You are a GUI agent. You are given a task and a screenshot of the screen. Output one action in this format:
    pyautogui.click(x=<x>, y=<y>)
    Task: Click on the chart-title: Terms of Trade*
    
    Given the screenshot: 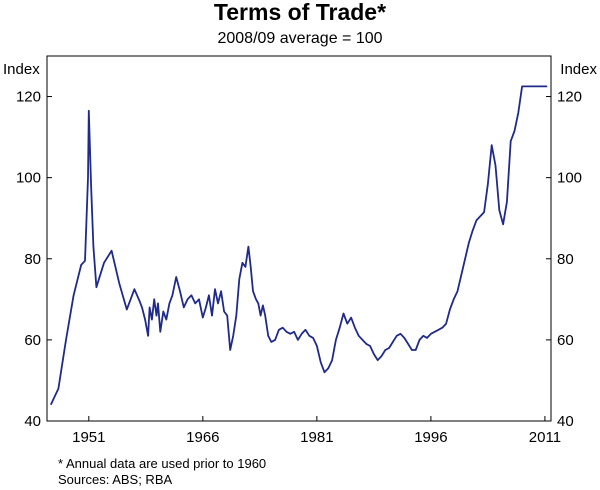 What is the action you would take?
    pyautogui.click(x=300, y=12)
    